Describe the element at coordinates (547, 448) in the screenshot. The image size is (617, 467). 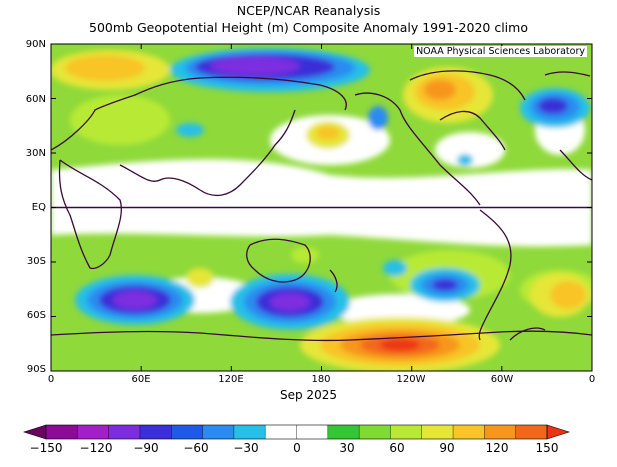
I see `colorbar-tick-label: 150` at that location.